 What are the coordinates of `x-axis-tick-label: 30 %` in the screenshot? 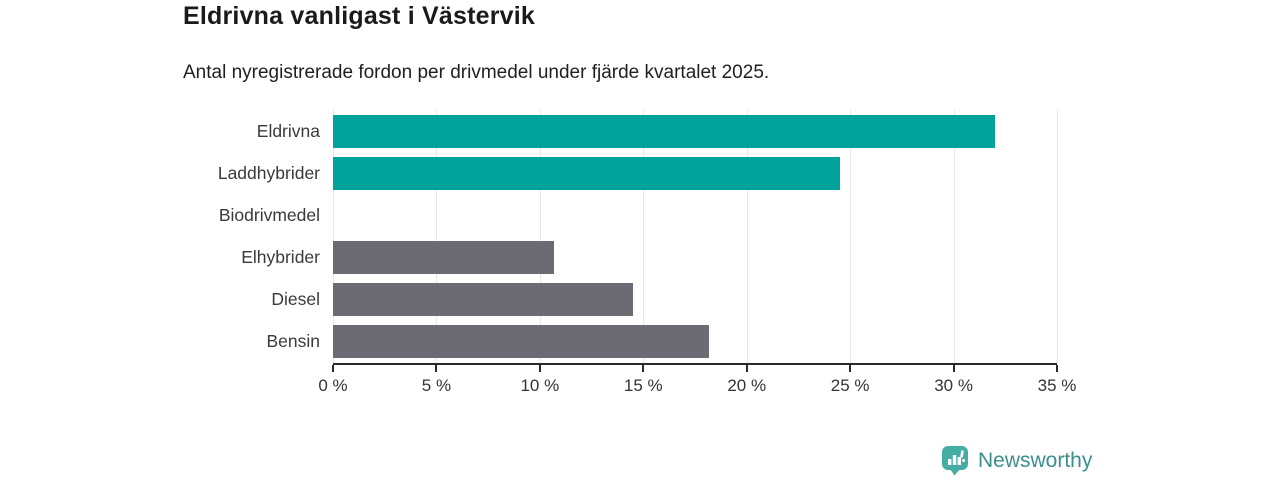 It's located at (953, 385).